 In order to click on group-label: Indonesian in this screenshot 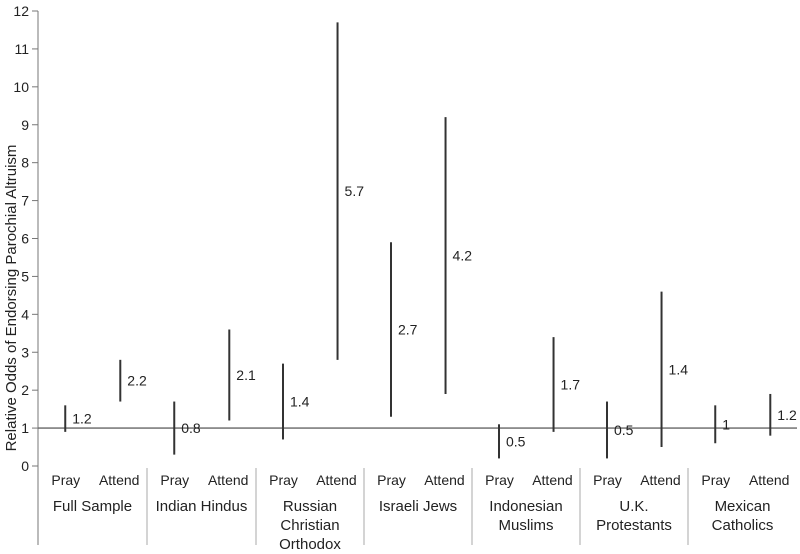, I will do `click(525, 506)`.